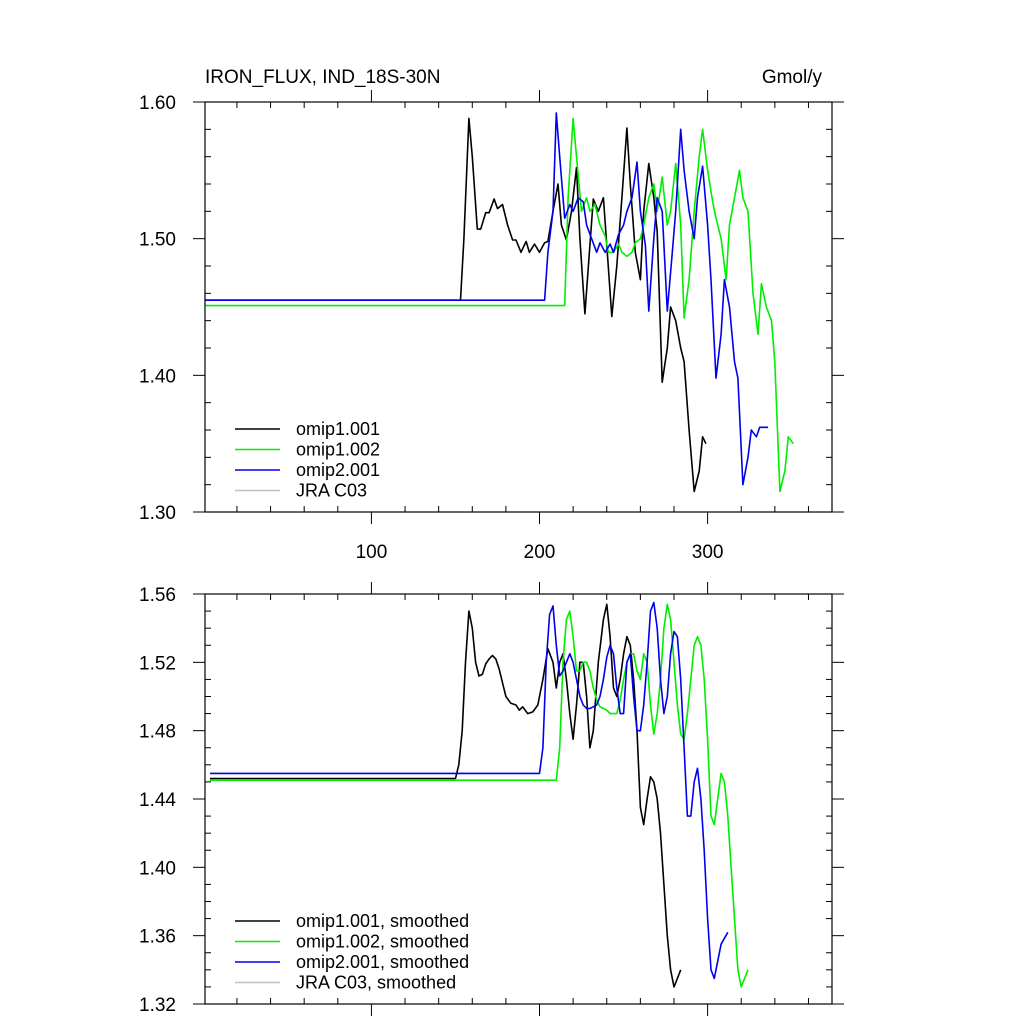 The width and height of the screenshot is (1024, 1024). I want to click on legend-label: JRA C03, smoothed, so click(376, 983).